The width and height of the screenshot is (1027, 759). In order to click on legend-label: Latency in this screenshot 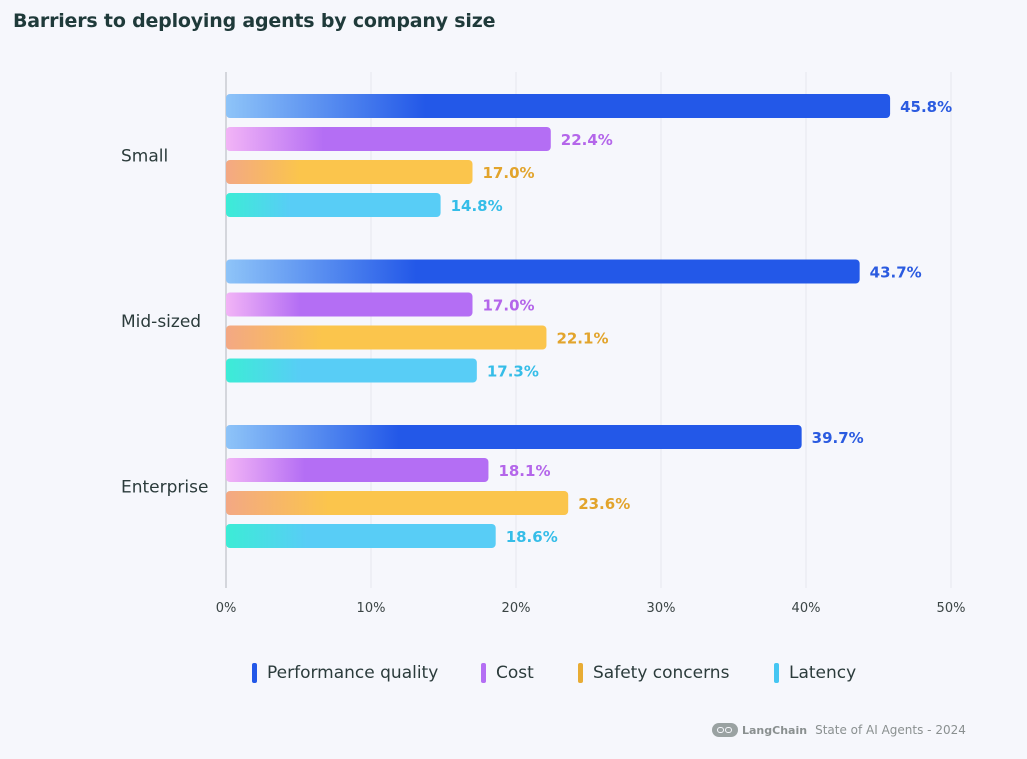, I will do `click(823, 673)`.